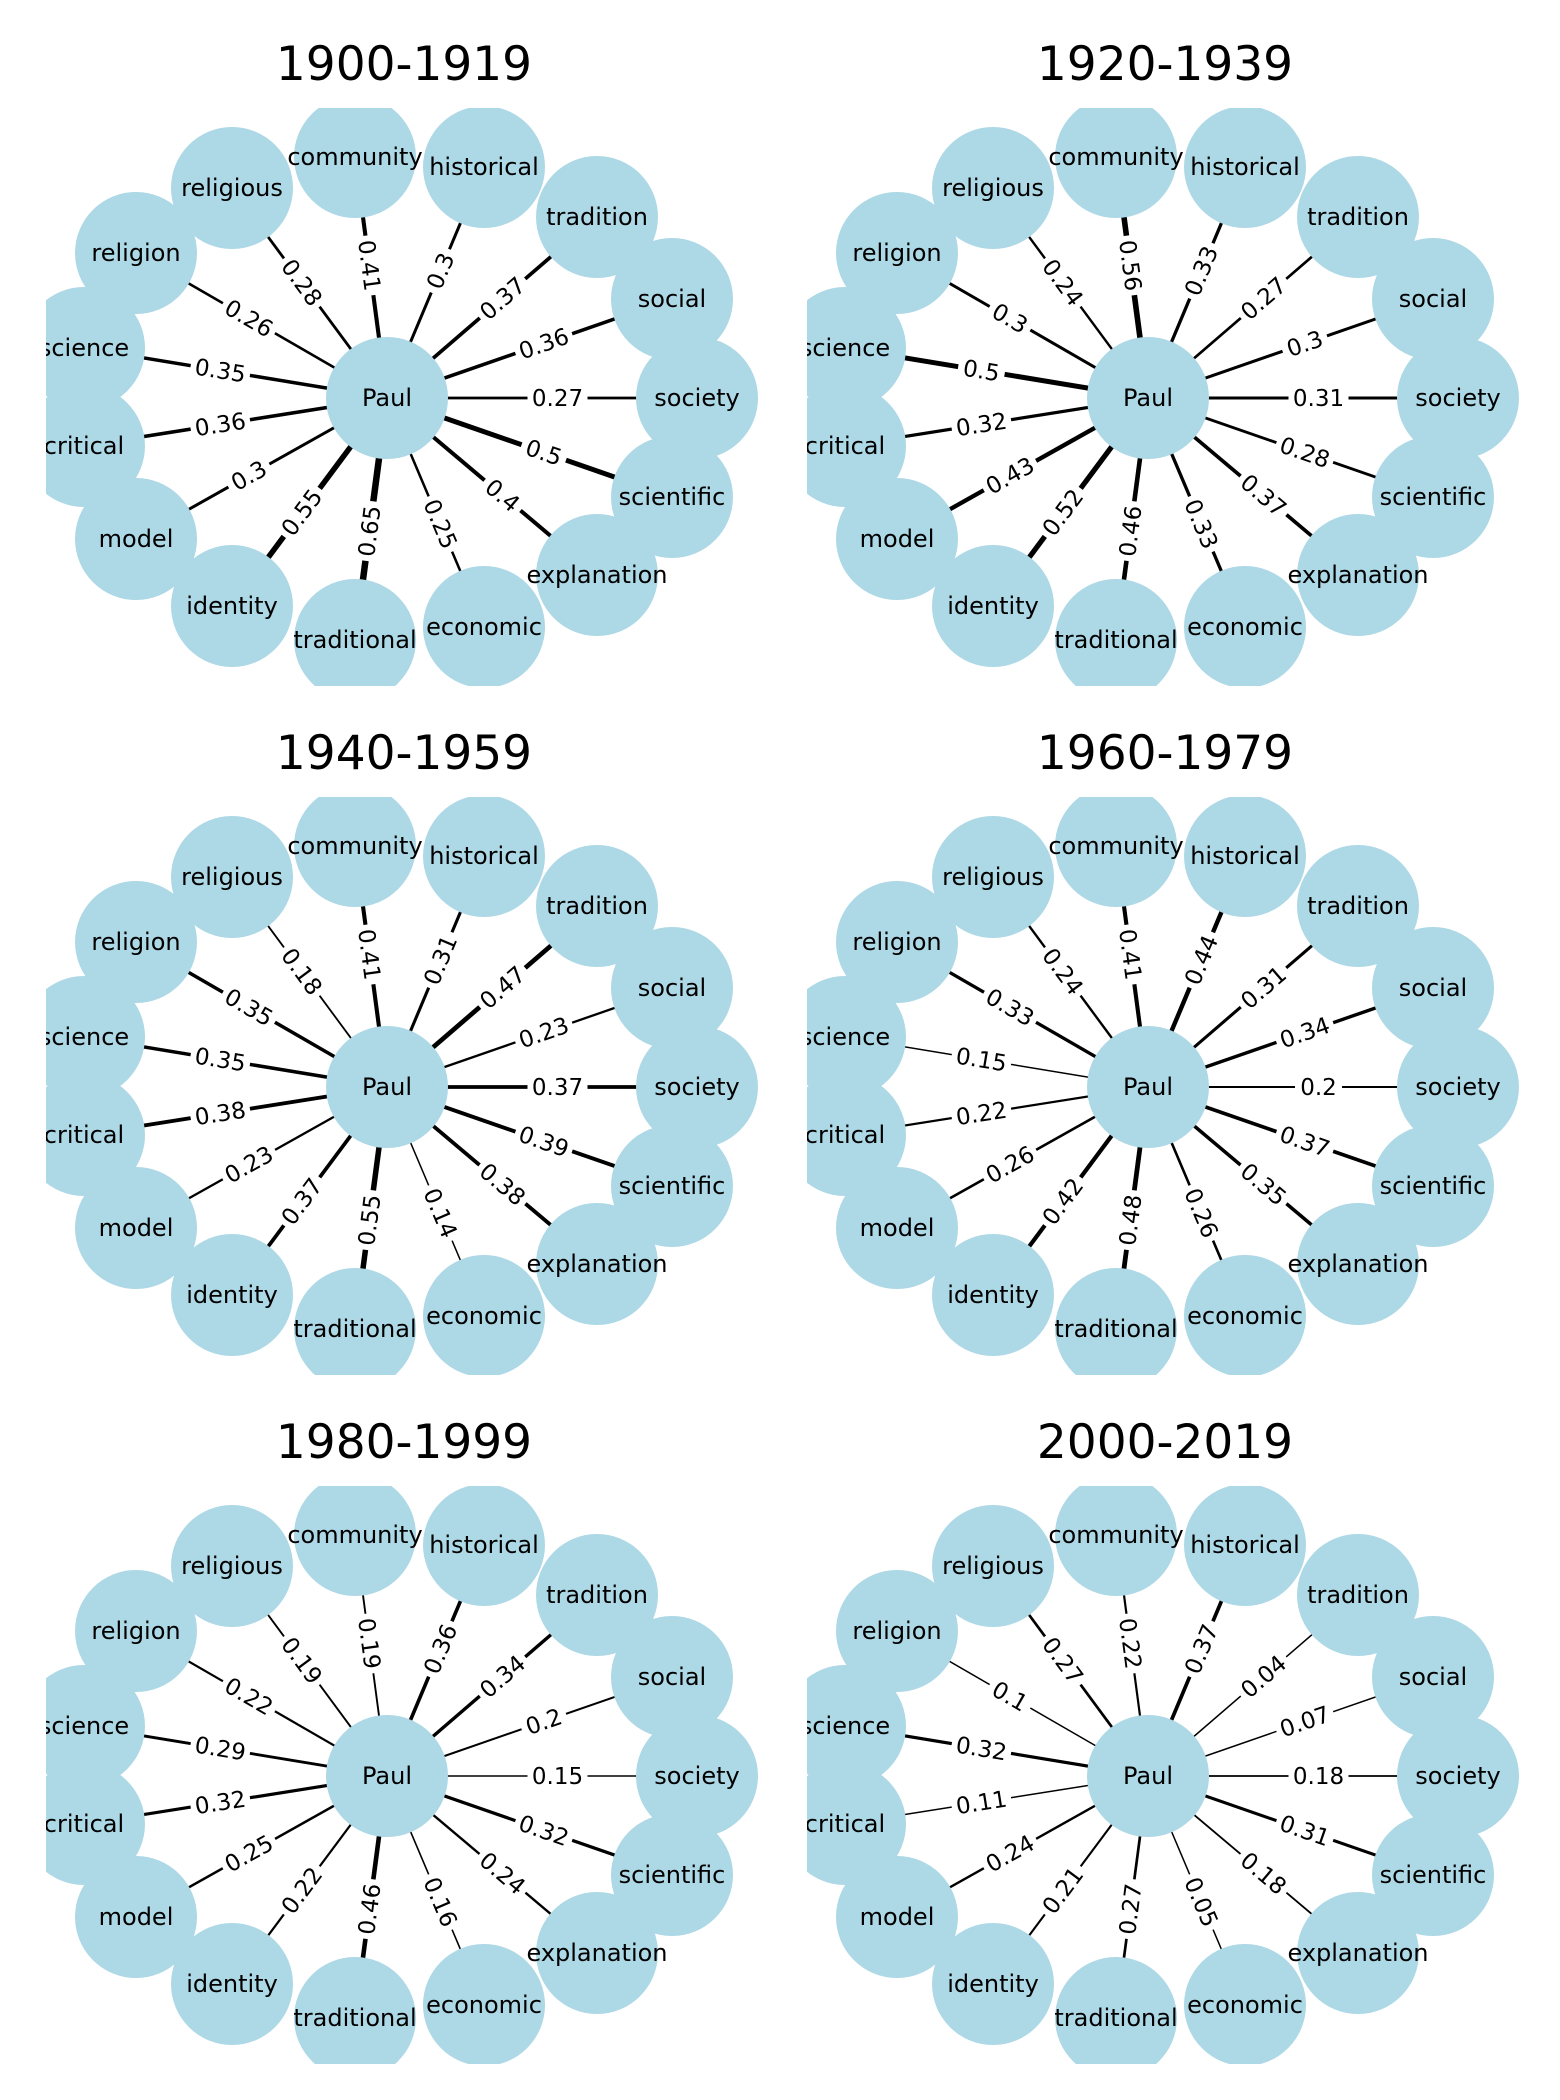 The image size is (1560, 2100). I want to click on svg-text: religion, so click(896, 942).